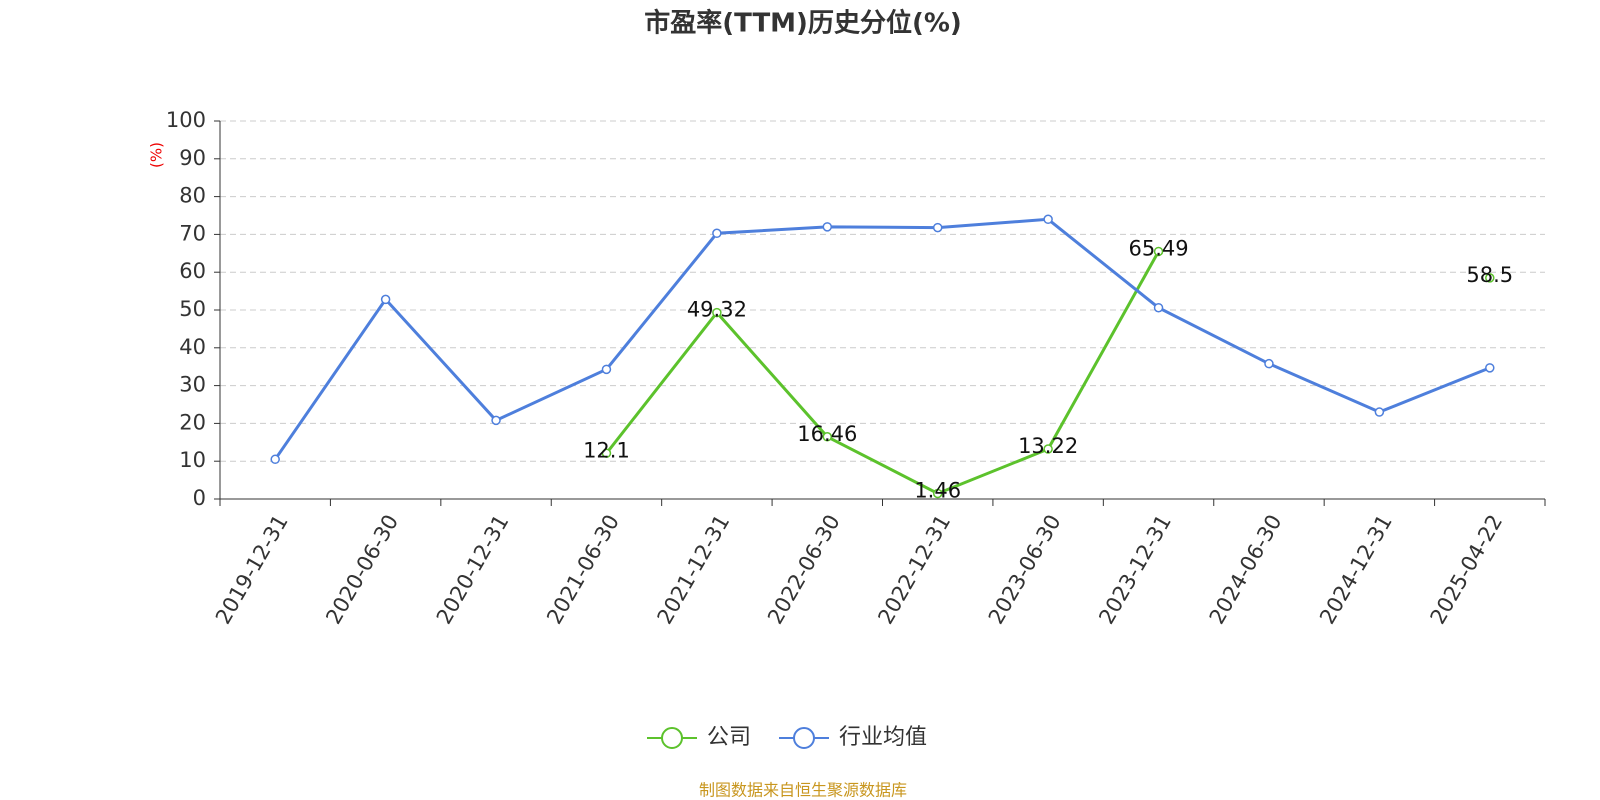  What do you see at coordinates (1356, 570) in the screenshot?
I see `x-tick-label: 2024-12-31` at bounding box center [1356, 570].